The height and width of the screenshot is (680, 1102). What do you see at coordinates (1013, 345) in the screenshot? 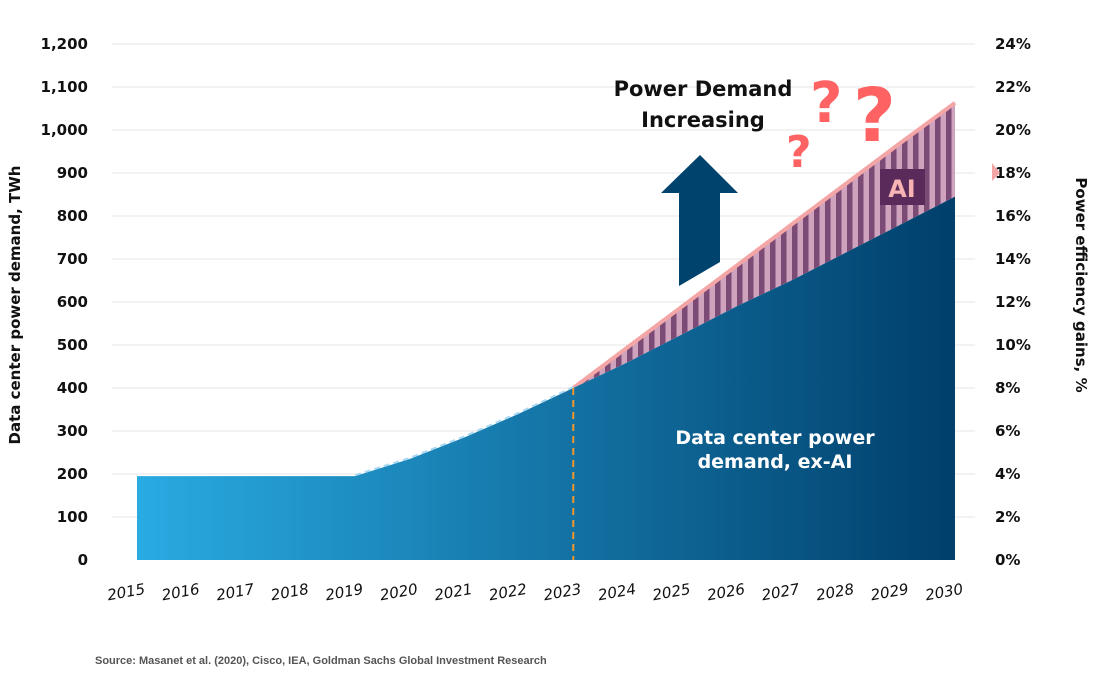
I see `y2-tick-label: 10%` at bounding box center [1013, 345].